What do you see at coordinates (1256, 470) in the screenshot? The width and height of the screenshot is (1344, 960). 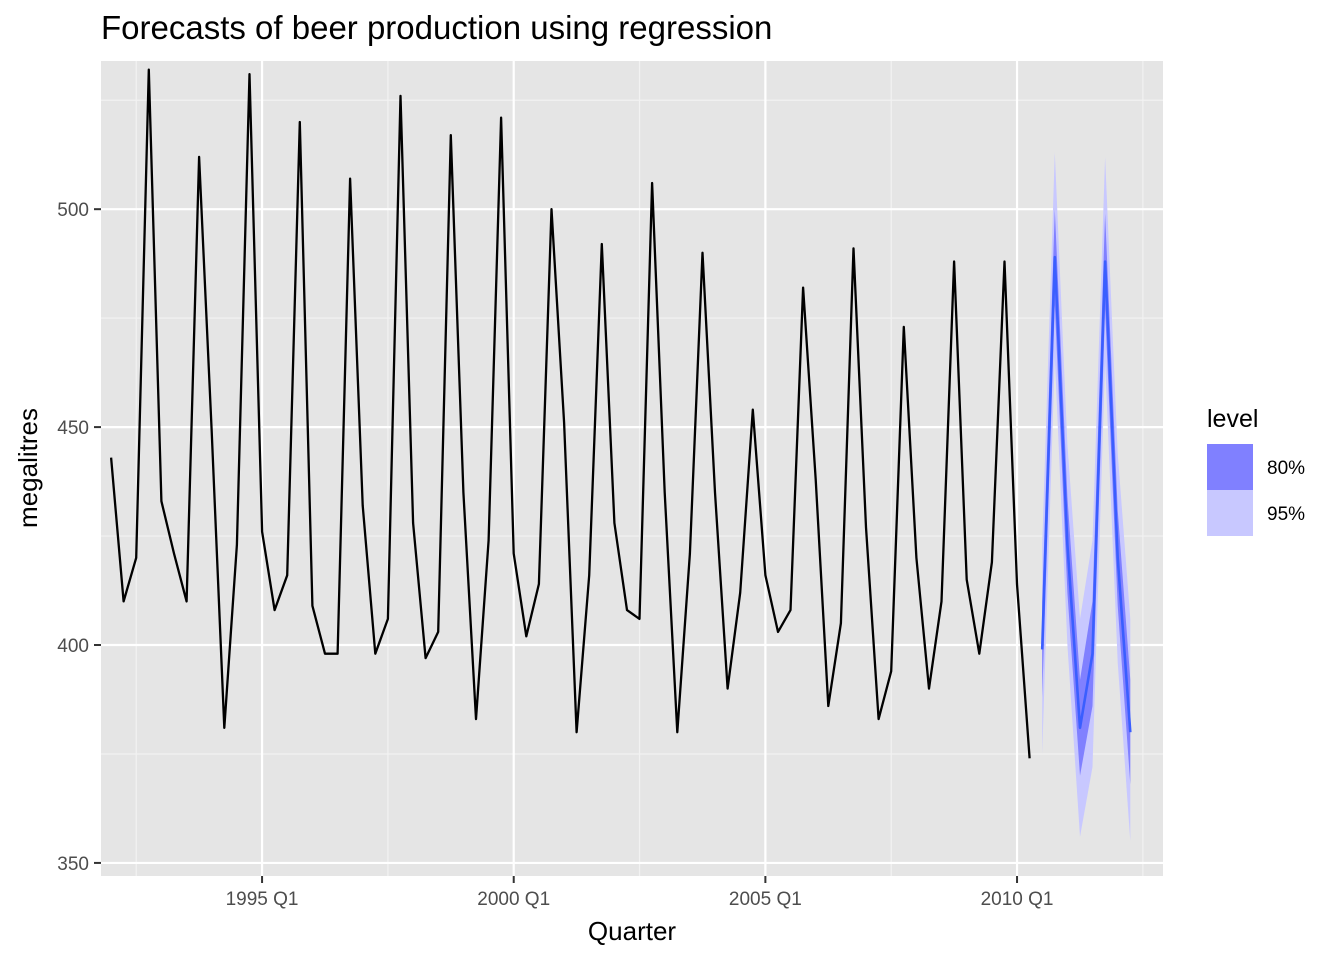 I see `legend: level 80% 95%` at bounding box center [1256, 470].